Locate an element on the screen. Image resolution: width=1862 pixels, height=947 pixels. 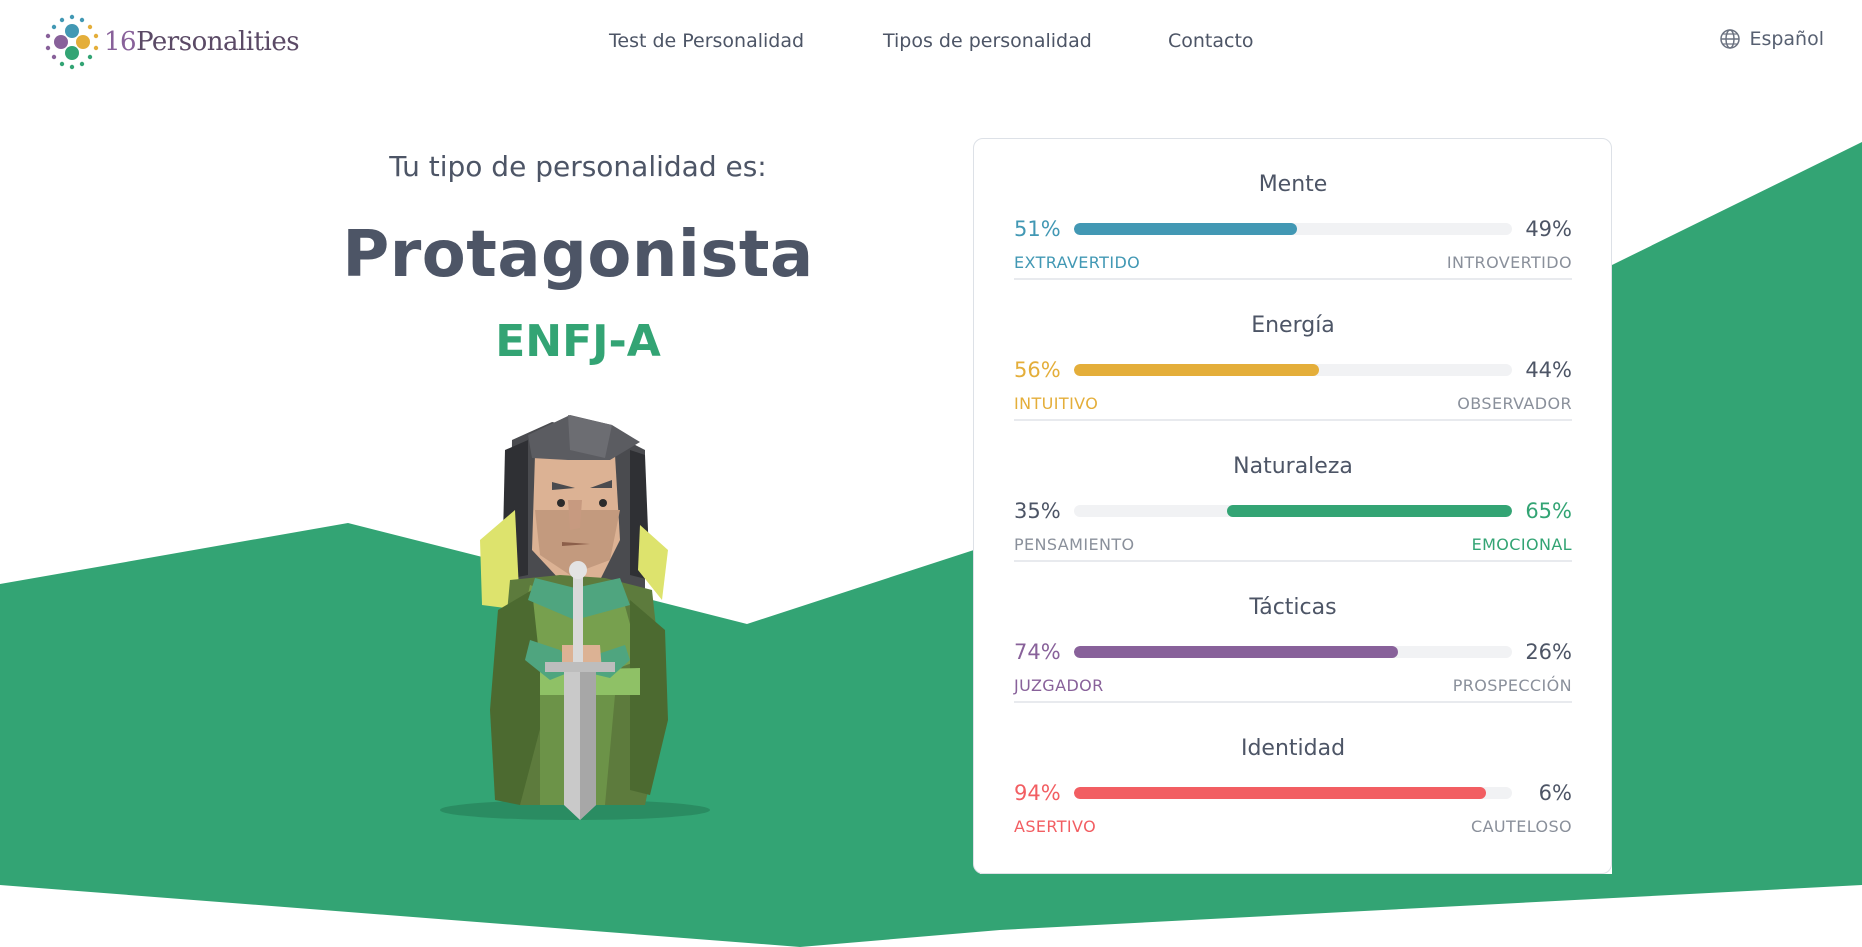
result-intro: Tu tipo de personalidad es: is located at coordinates (578, 166).